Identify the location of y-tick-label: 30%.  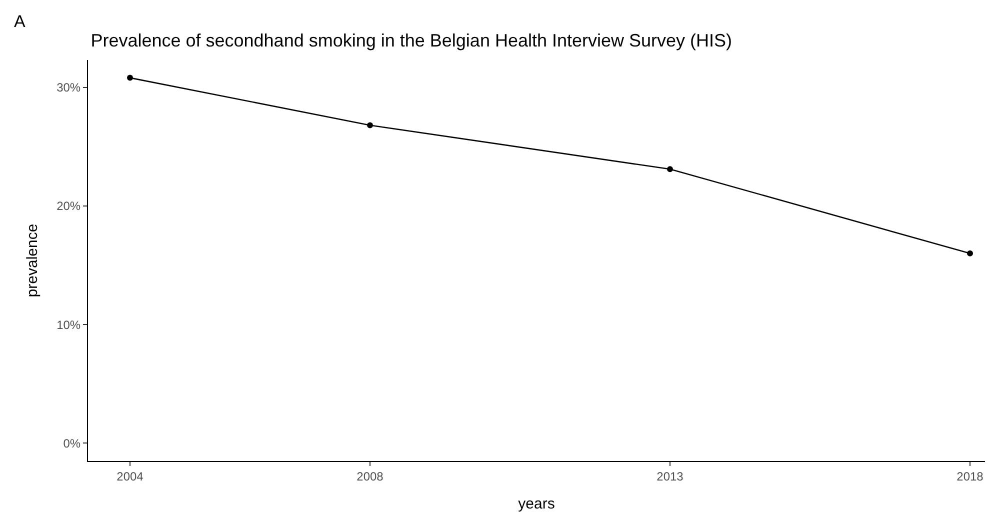
(68, 87).